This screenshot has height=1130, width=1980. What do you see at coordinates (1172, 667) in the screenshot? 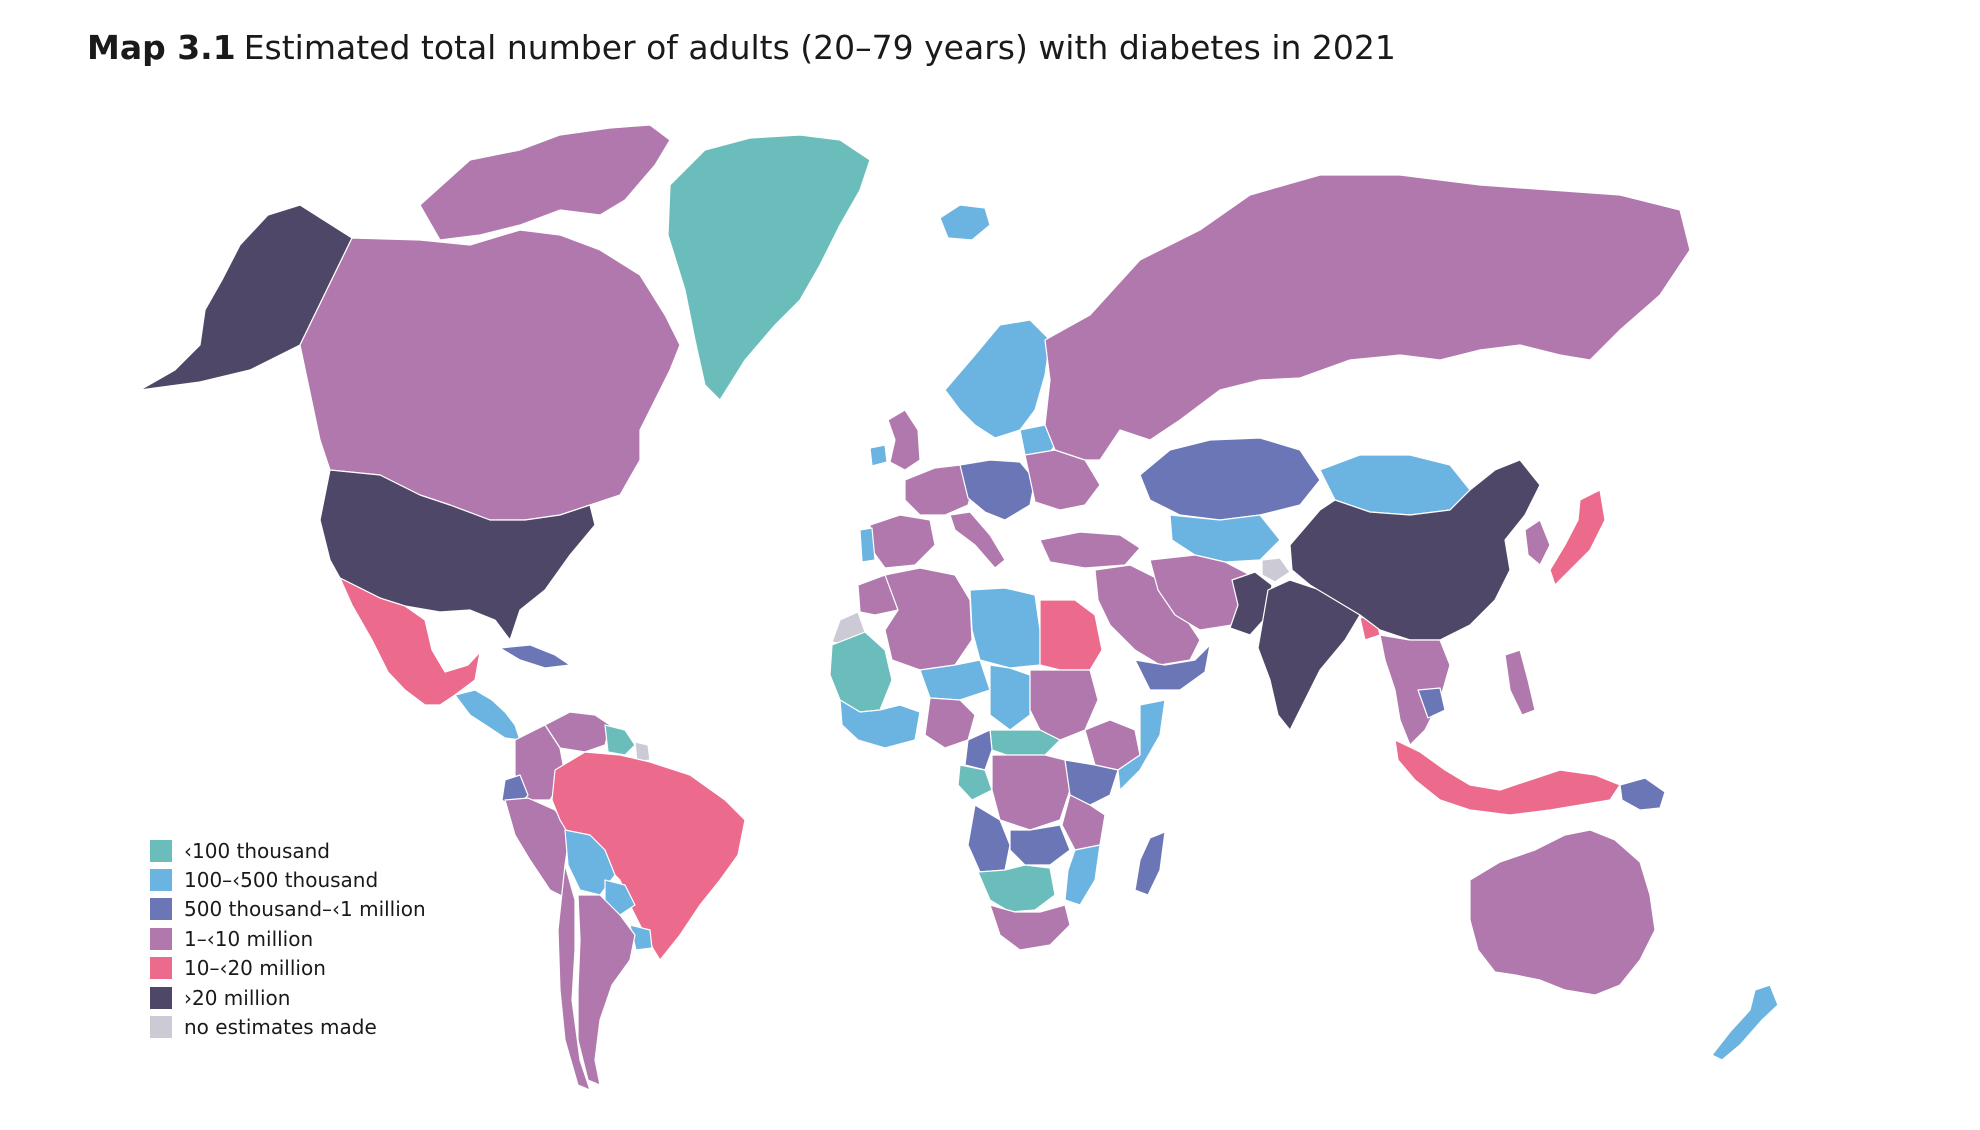
I see `region-yemen-oman` at bounding box center [1172, 667].